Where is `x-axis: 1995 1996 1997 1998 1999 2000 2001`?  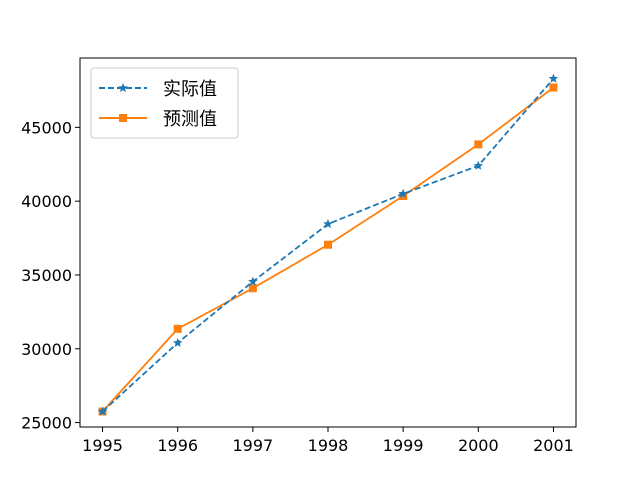
x-axis: 1995 1996 1997 1998 1999 2000 2001 is located at coordinates (328, 441).